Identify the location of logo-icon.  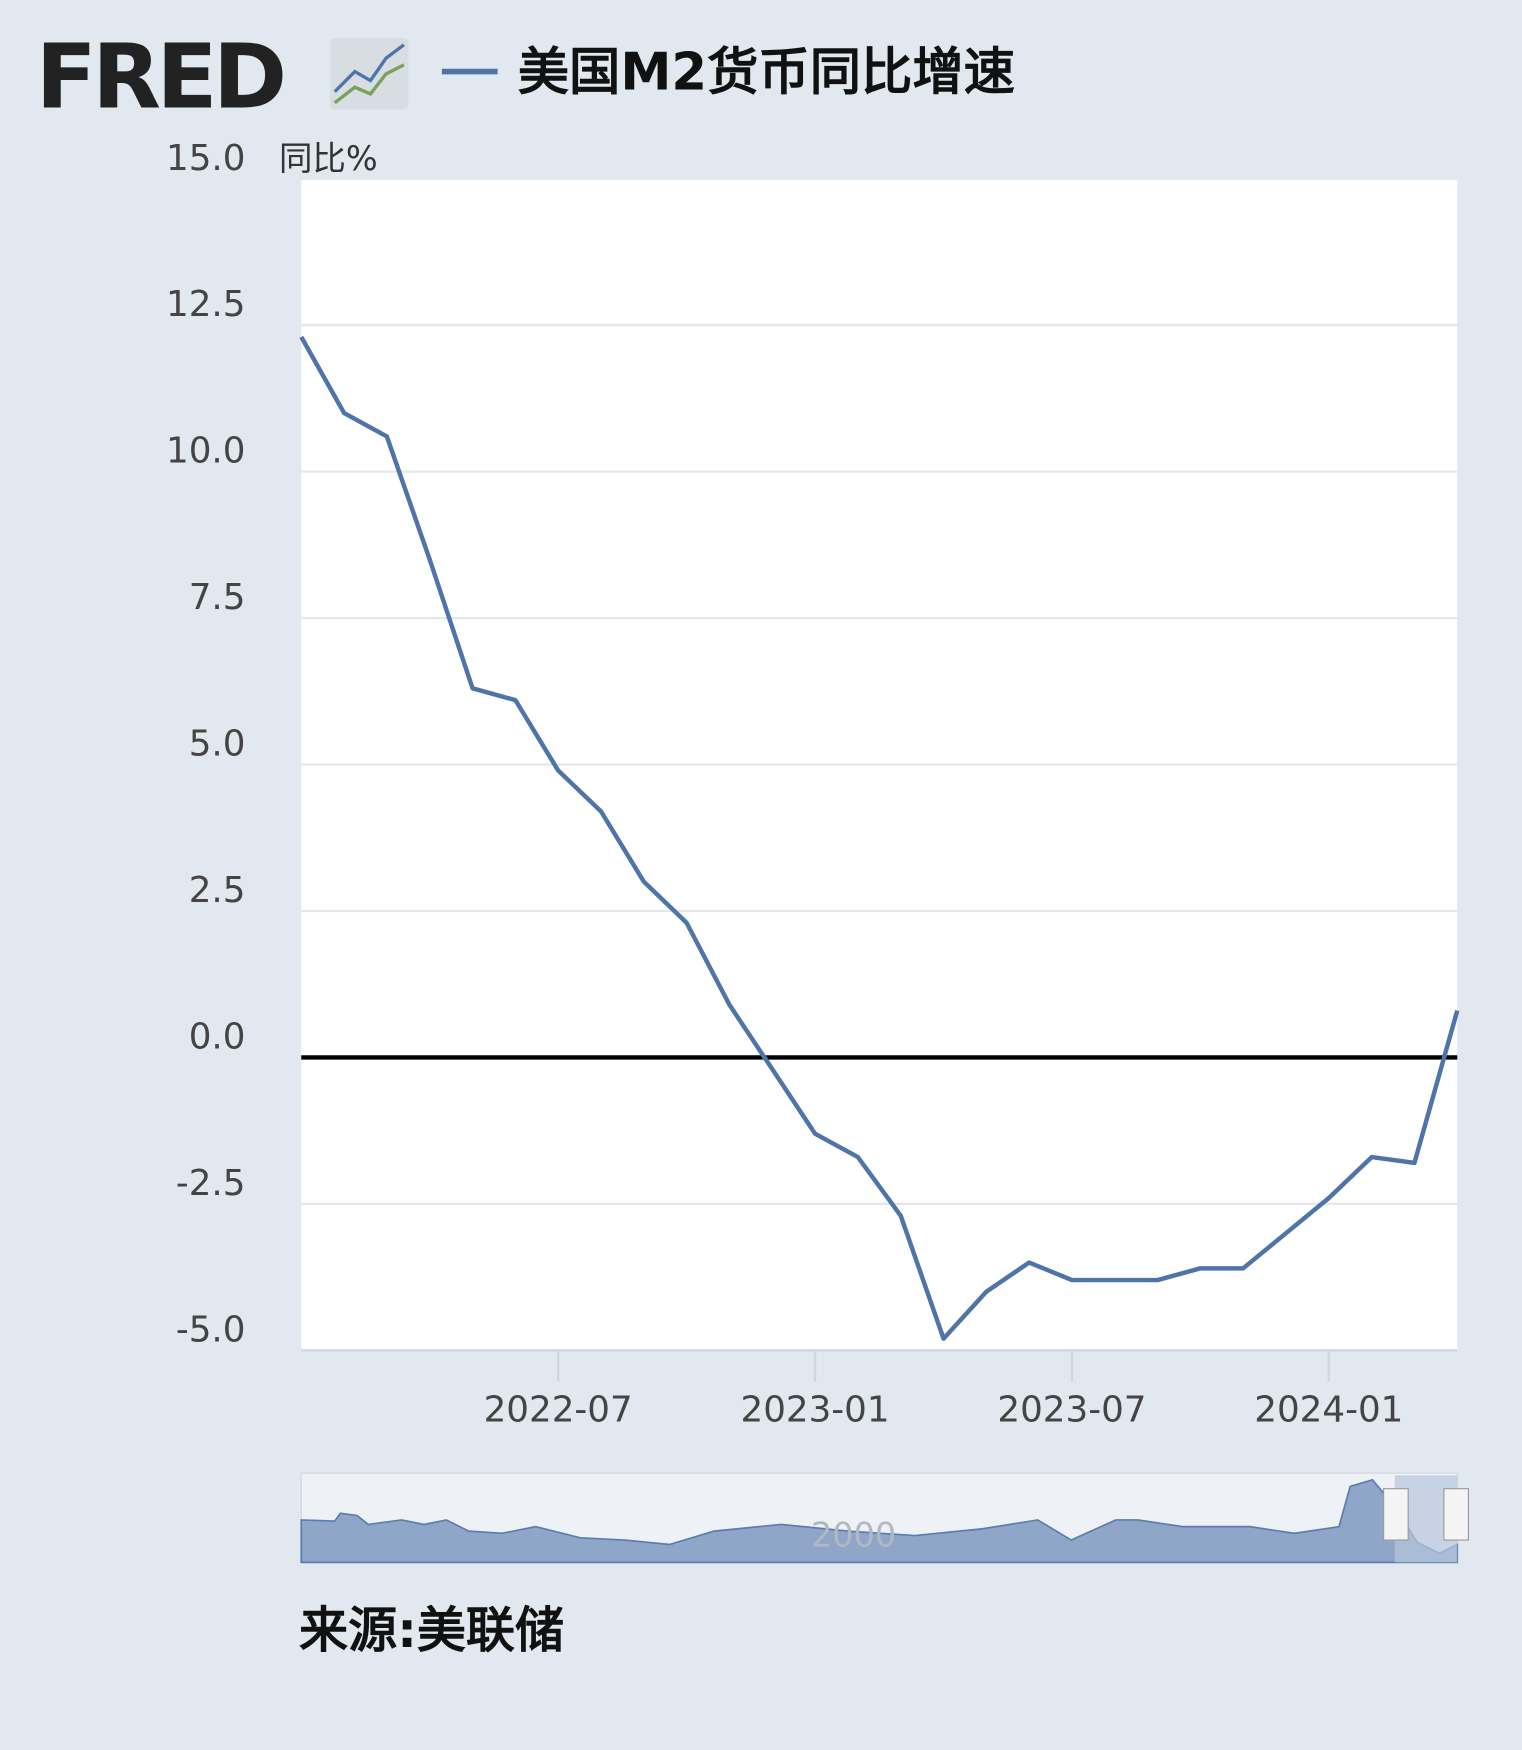
(369, 74).